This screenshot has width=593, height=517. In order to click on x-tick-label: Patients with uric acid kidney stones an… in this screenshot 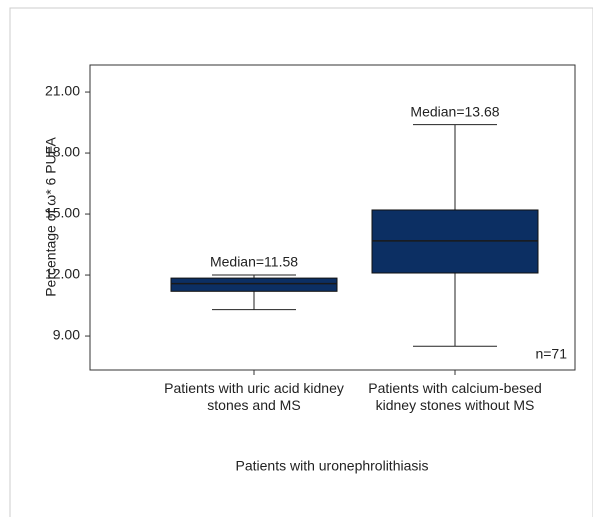, I will do `click(254, 396)`.